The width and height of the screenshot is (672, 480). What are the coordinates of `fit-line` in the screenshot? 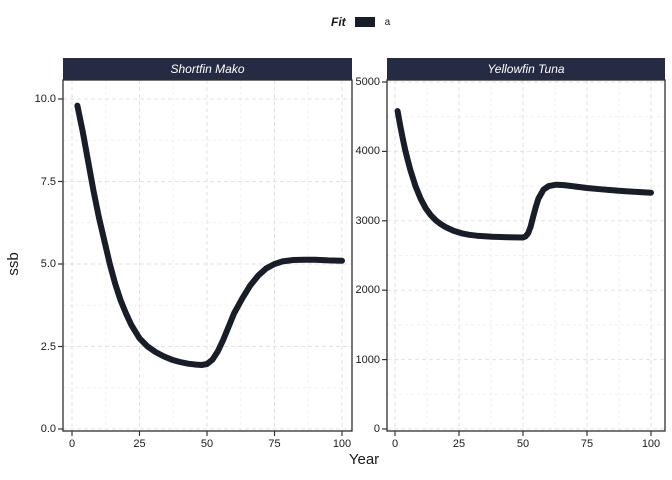 It's located at (524, 174).